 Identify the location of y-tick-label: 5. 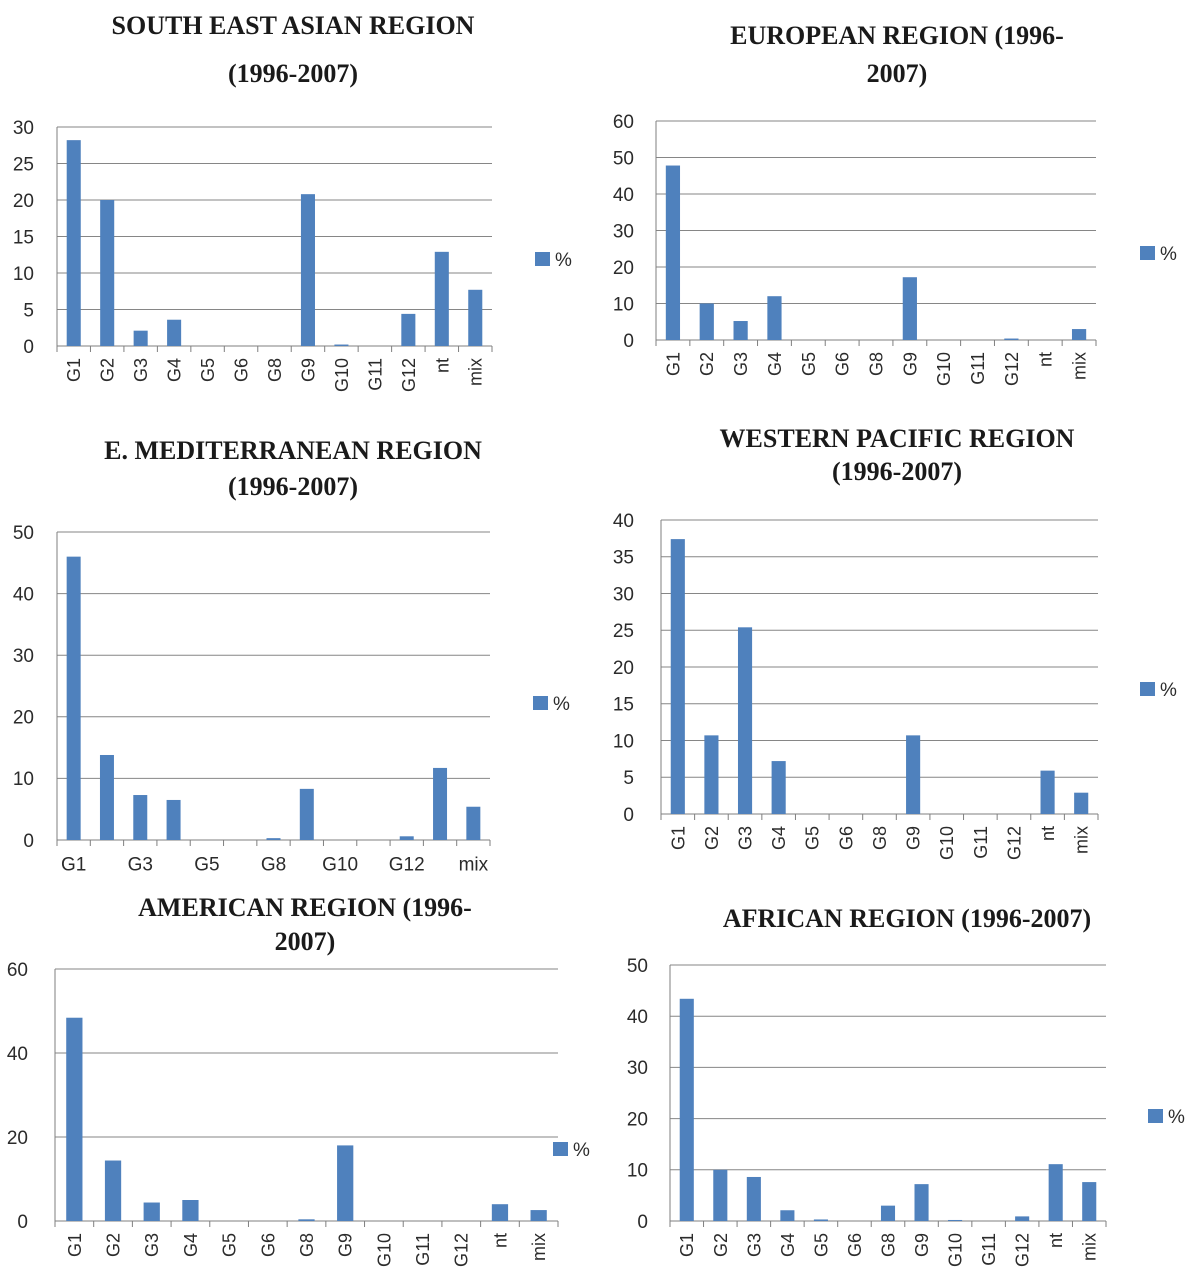
(628, 778).